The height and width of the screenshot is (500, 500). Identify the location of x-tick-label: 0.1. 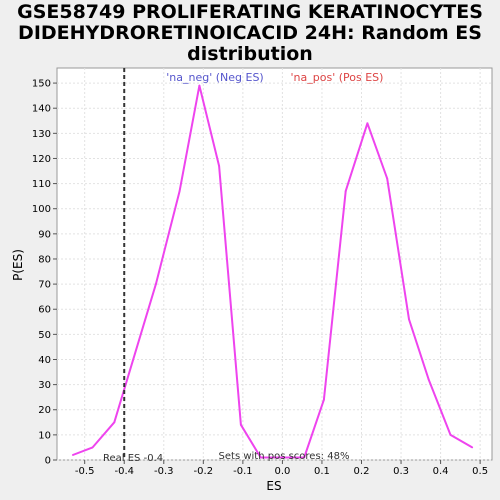
(322, 471).